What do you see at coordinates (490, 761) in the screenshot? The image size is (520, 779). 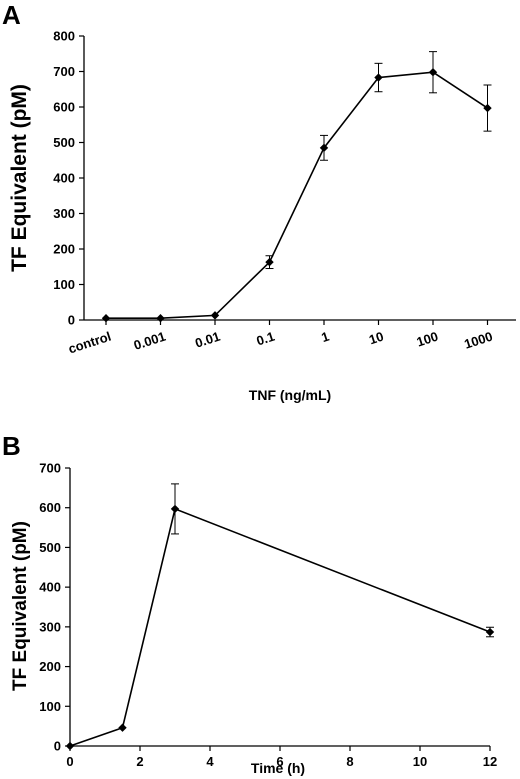 I see `panel-b-x-tick-label: 12` at bounding box center [490, 761].